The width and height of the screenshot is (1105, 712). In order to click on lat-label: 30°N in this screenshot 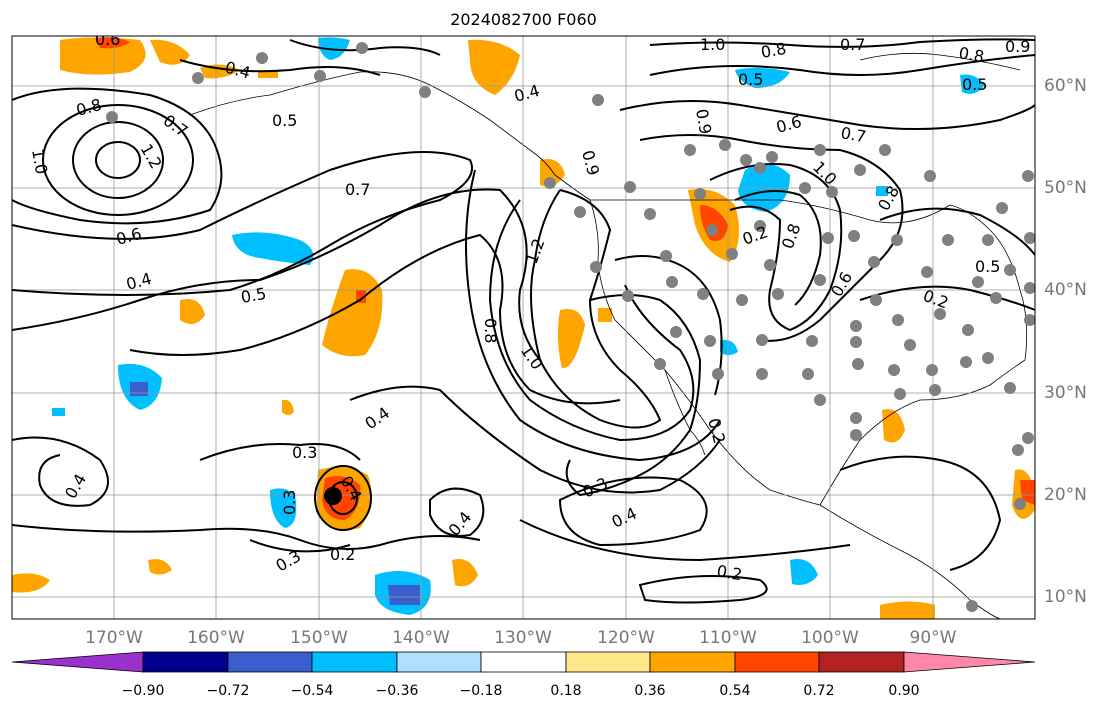, I will do `click(1065, 393)`.